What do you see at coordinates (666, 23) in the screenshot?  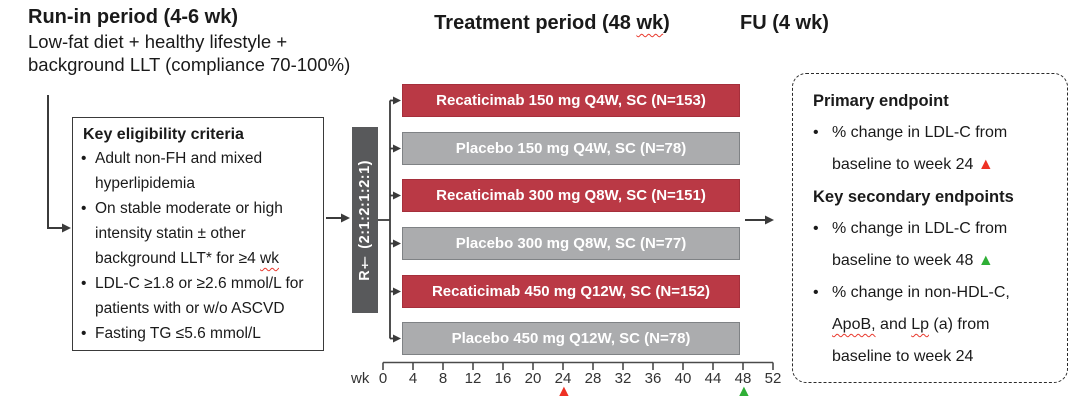 I see `treatment-period-title-close: )` at bounding box center [666, 23].